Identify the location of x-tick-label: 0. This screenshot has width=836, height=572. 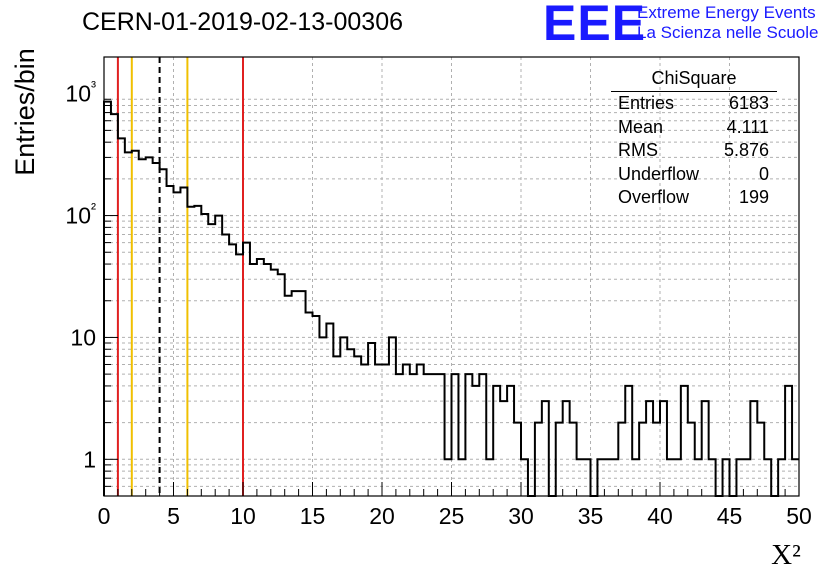
(104, 516).